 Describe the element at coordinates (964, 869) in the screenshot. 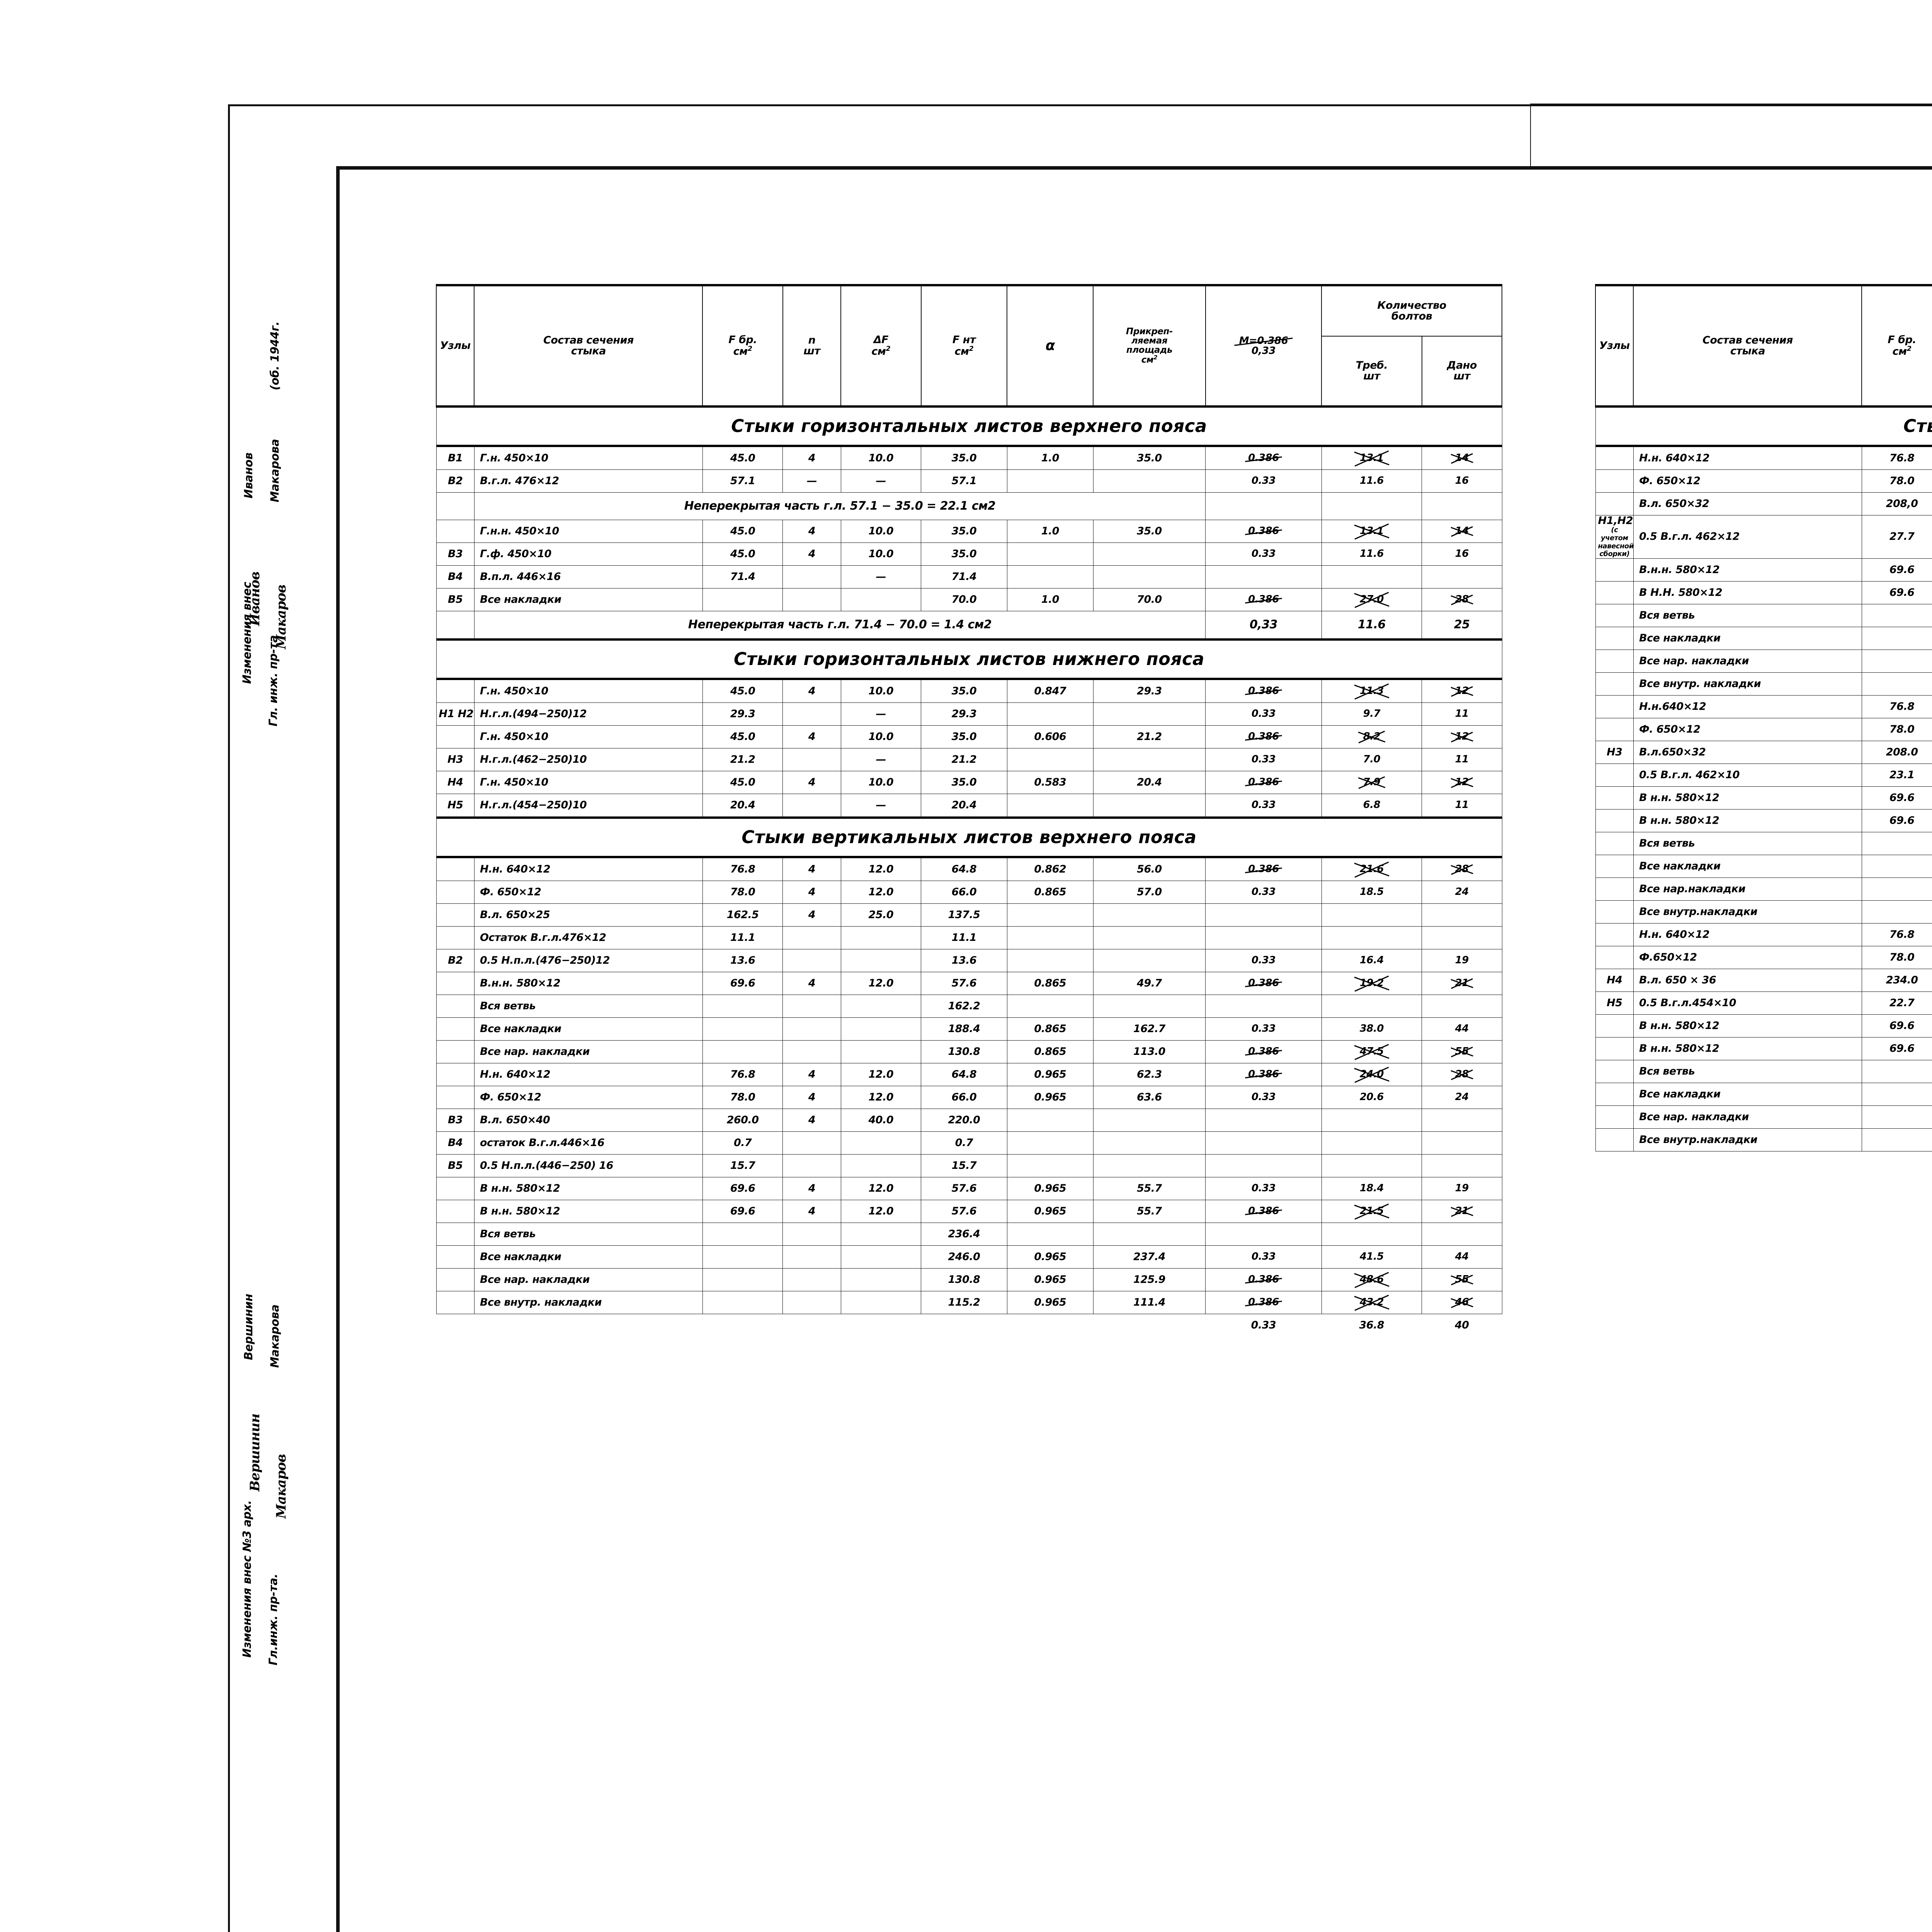

I see `cell-fnt: 64.8` at that location.